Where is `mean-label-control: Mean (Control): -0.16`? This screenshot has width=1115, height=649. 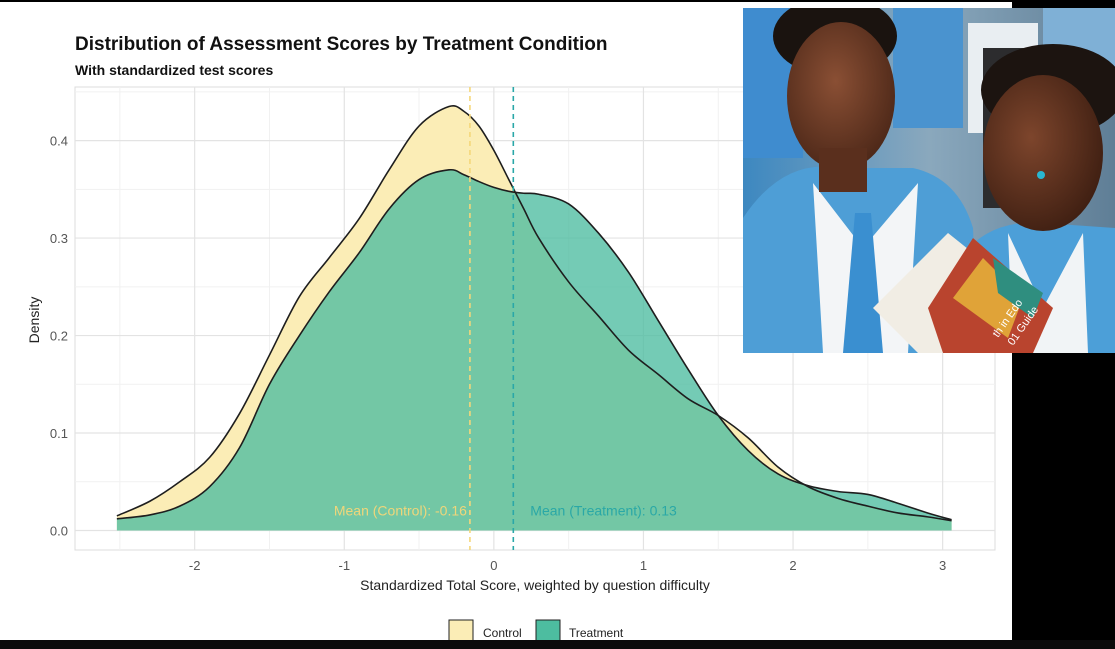 mean-label-control: Mean (Control): -0.16 is located at coordinates (400, 510).